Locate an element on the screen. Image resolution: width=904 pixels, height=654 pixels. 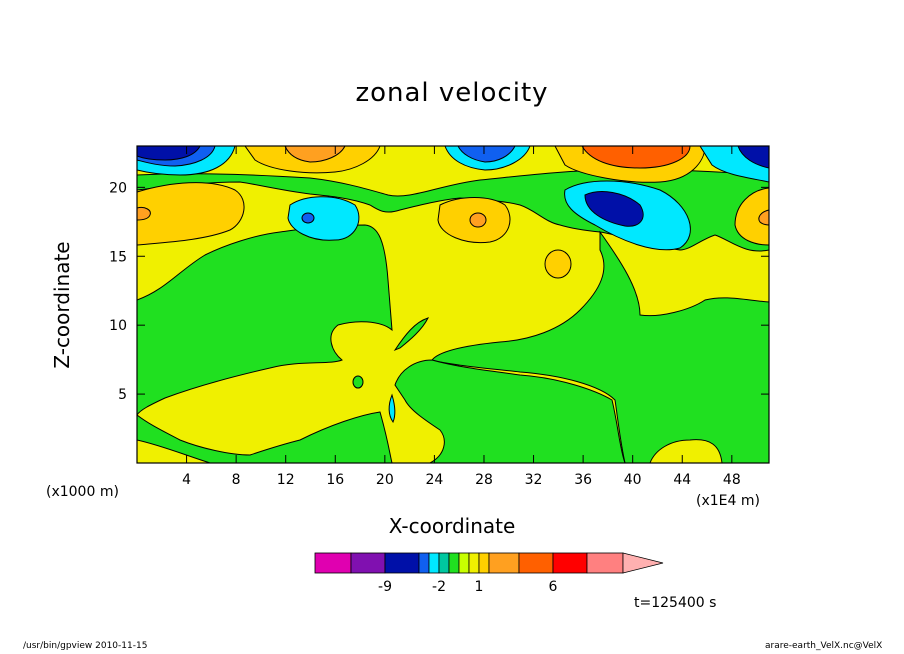
x-tick-label: 48 is located at coordinates (732, 480).